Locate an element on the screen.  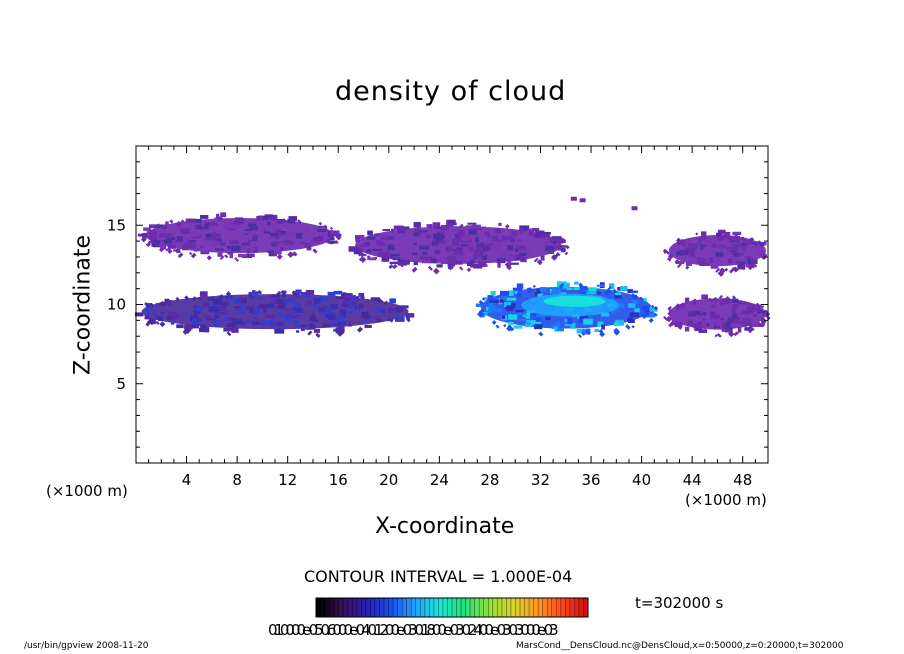
chart-title: density of cloud is located at coordinates (451, 91).